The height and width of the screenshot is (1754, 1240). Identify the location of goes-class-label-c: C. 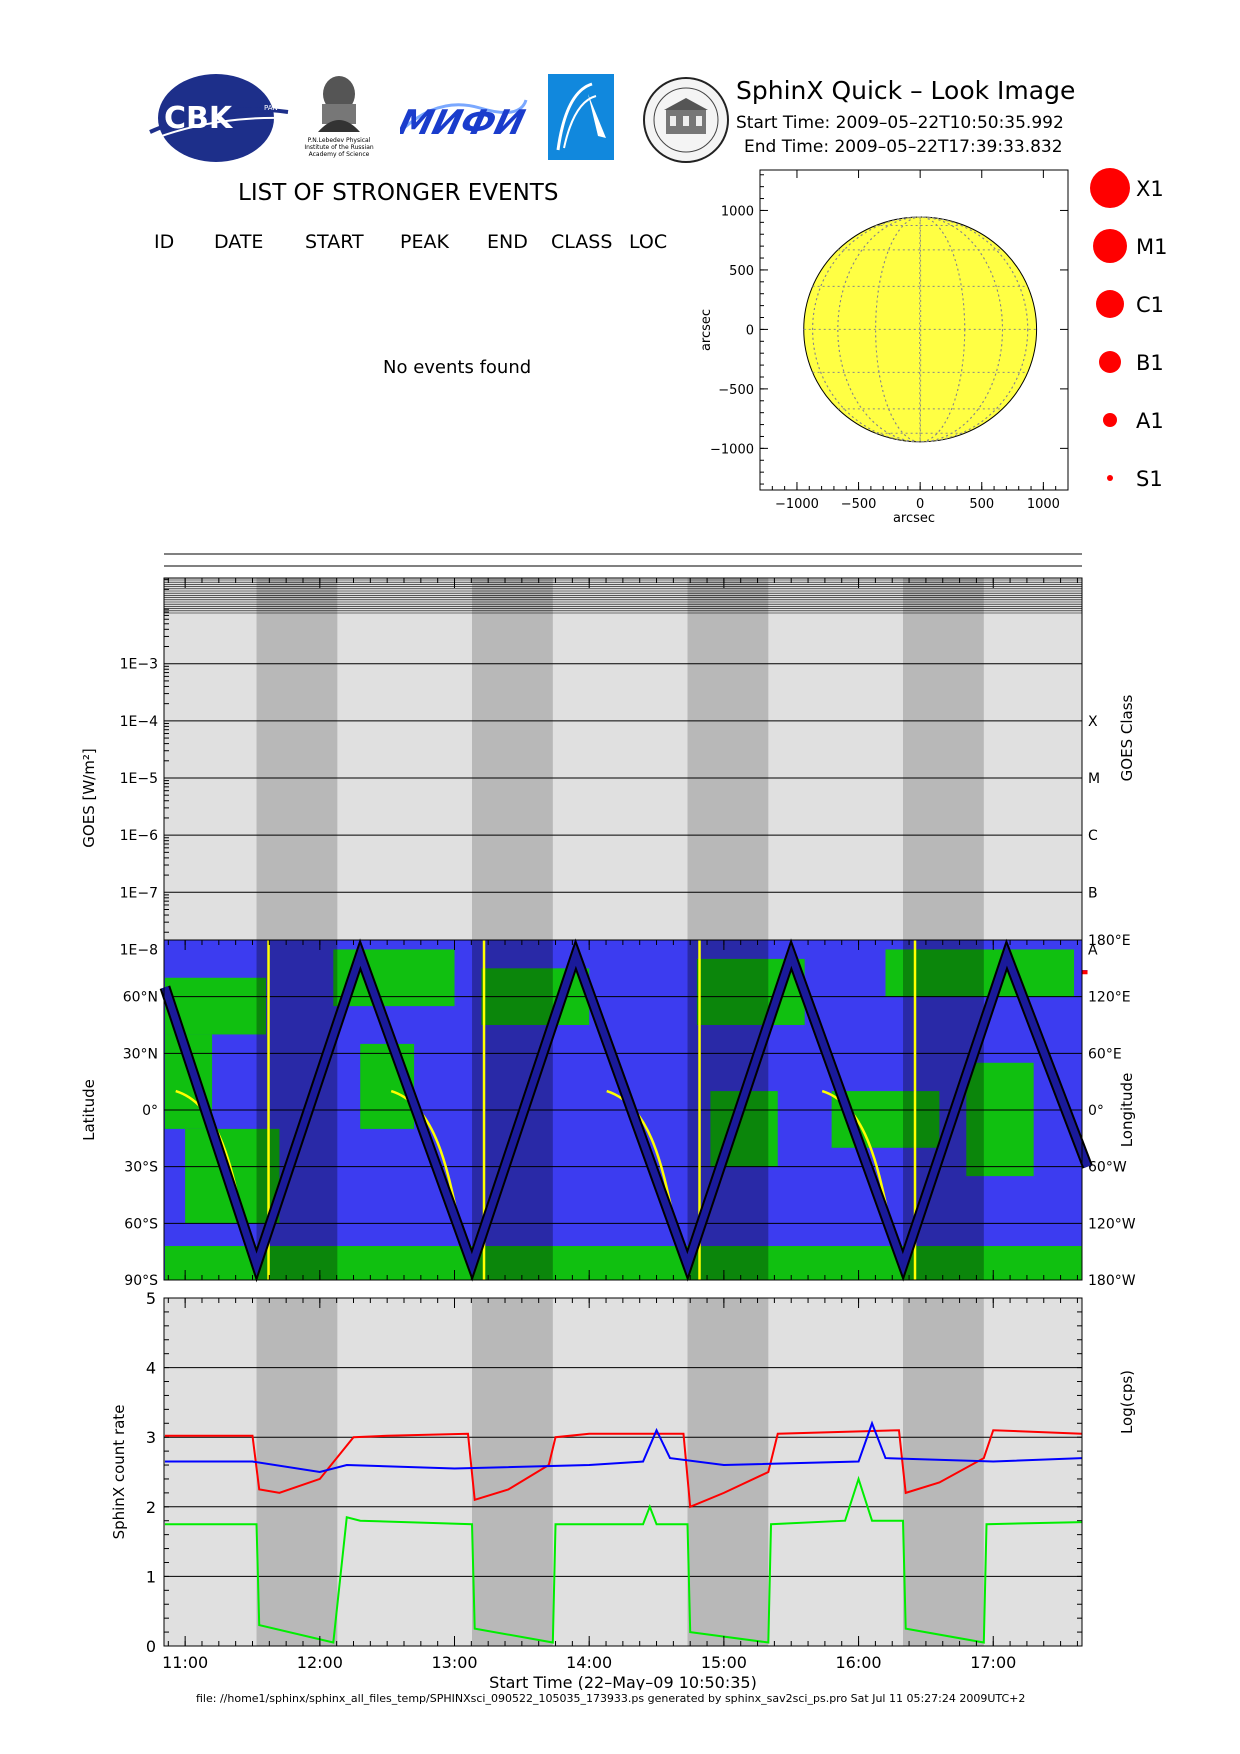
(1093, 836).